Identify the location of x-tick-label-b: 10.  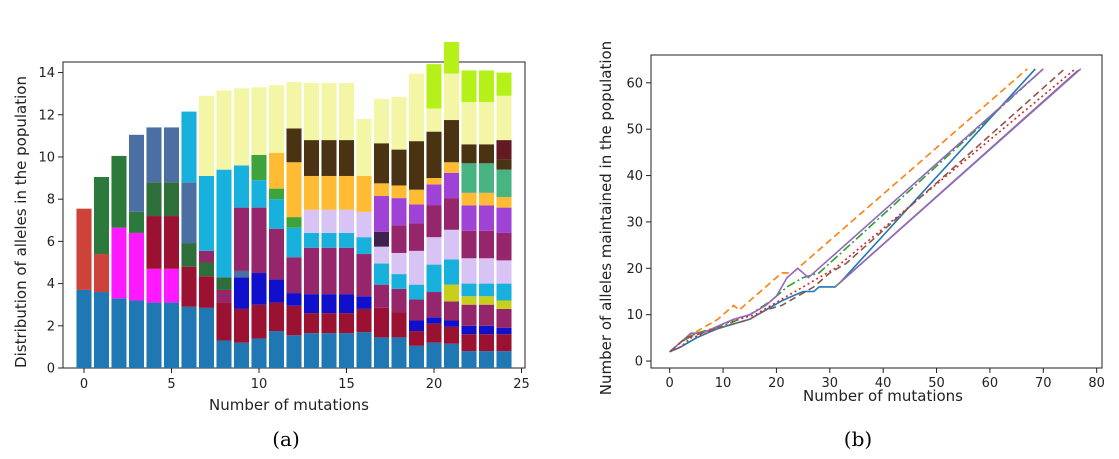
(723, 383).